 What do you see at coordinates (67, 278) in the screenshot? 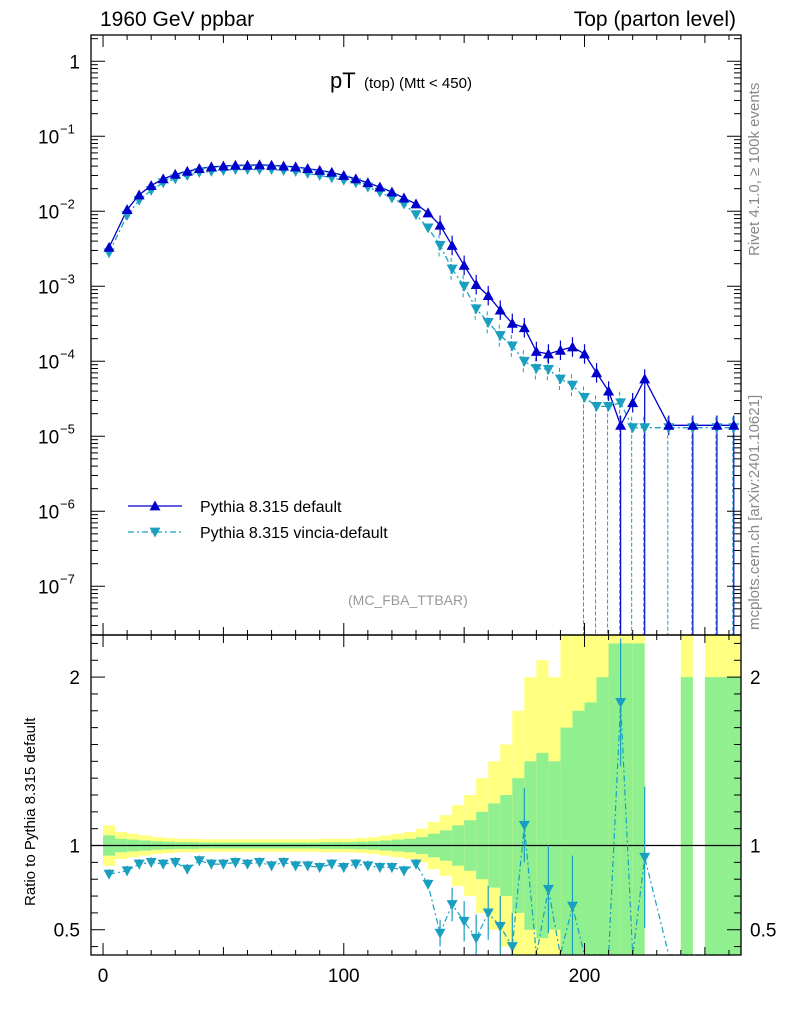
I see `y-tick-exponent: −3` at bounding box center [67, 278].